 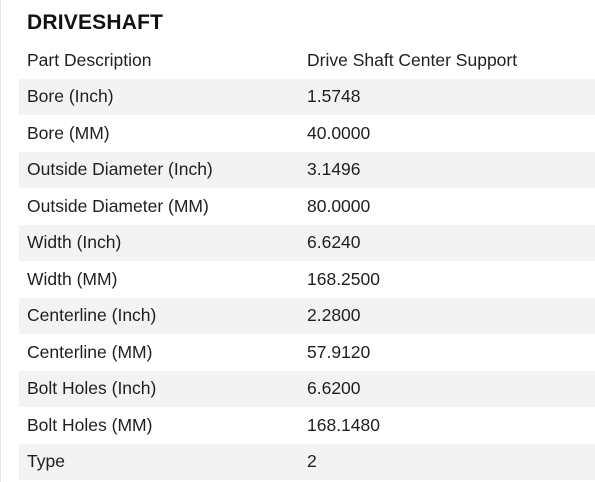 What do you see at coordinates (334, 315) in the screenshot?
I see `spec-value: 2.2800` at bounding box center [334, 315].